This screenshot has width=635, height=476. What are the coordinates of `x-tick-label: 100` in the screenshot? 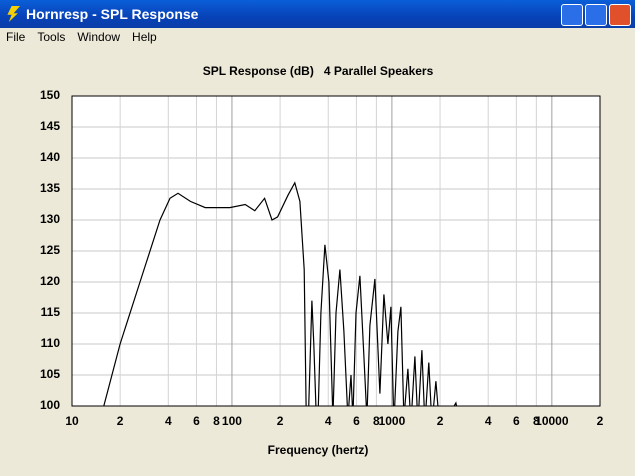 It's located at (232, 421).